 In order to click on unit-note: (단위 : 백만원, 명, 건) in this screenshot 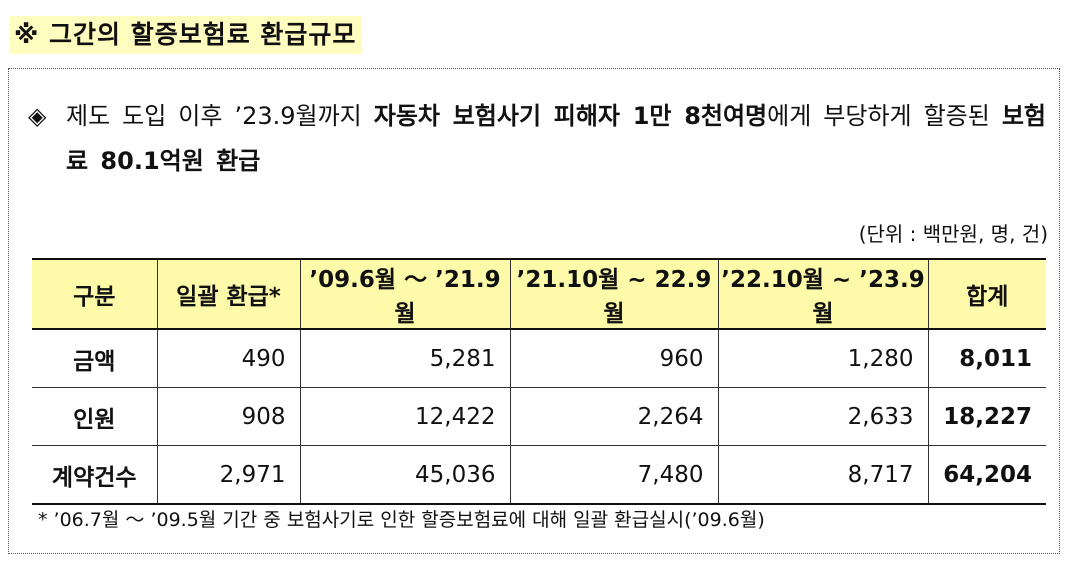, I will do `click(953, 234)`.